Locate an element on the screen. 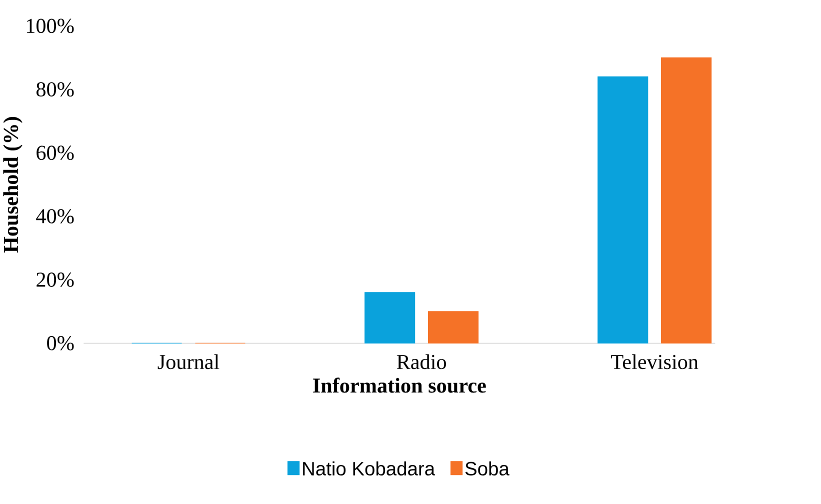 Image resolution: width=821 pixels, height=504 pixels. y-tick-label: 20% is located at coordinates (55, 280).